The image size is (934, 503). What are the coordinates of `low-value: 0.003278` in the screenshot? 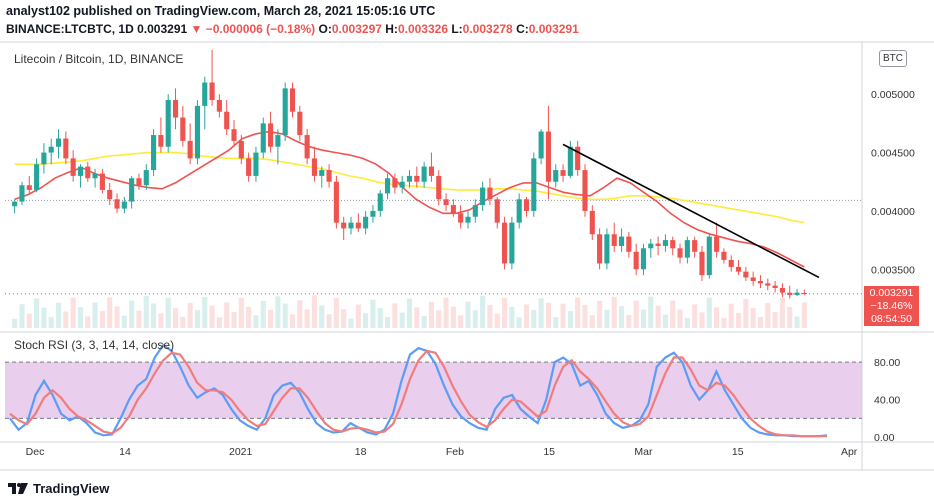 It's located at (487, 29).